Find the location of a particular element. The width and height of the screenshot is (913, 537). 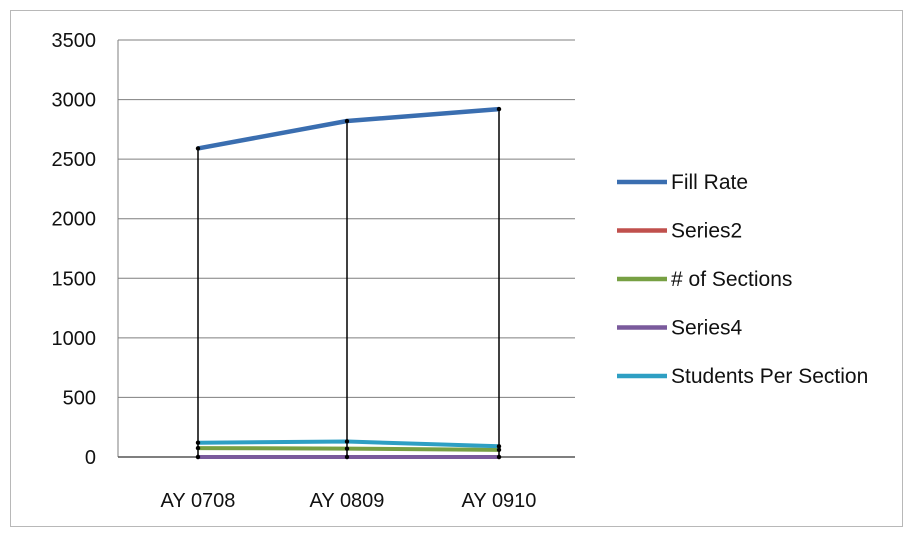

y-tick-label: 0 is located at coordinates (90, 458).